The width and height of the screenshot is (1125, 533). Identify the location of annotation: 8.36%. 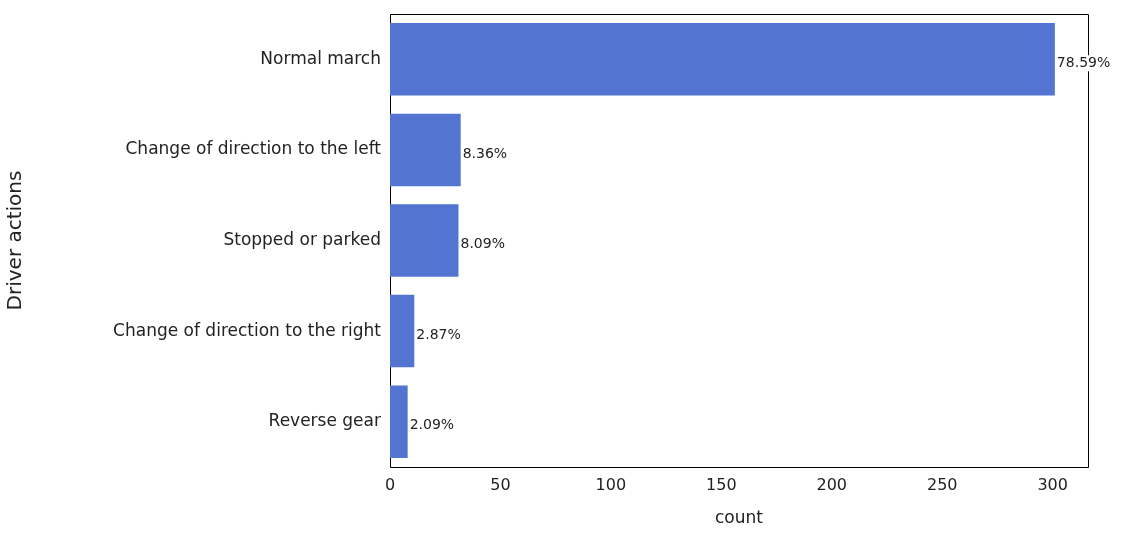
(485, 152).